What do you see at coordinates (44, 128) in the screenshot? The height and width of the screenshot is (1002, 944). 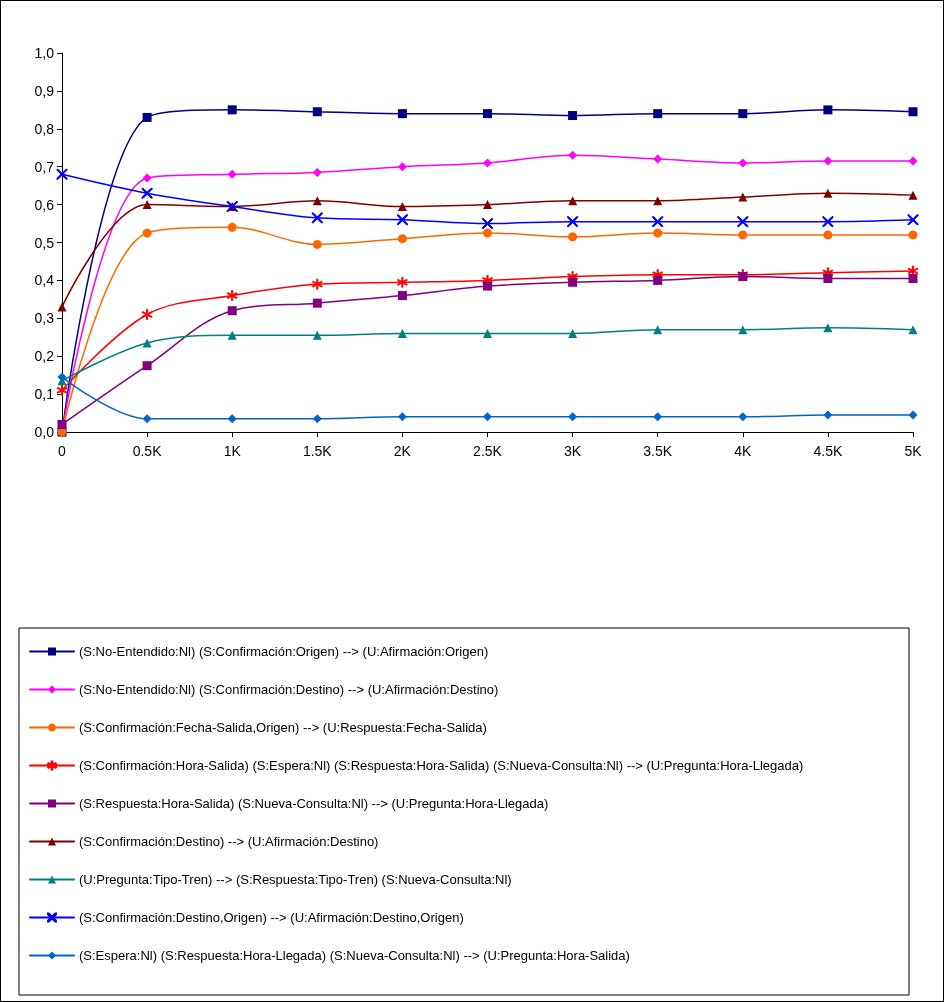 I see `y-tick-label: 0,8` at bounding box center [44, 128].